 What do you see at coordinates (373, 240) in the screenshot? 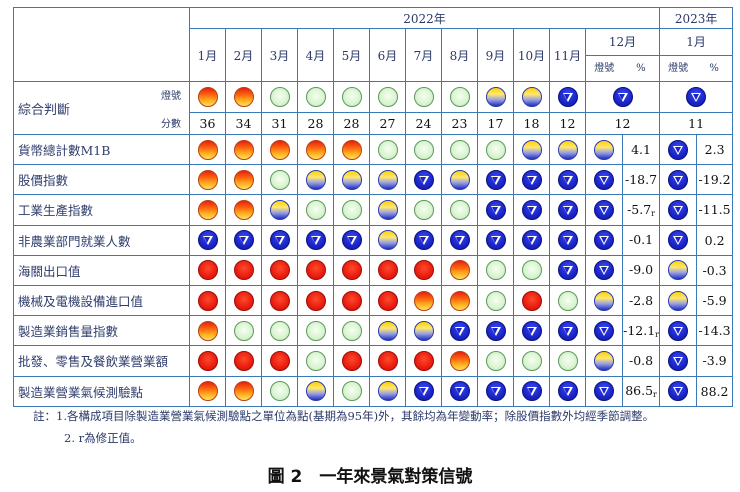
I see `indicator-row: 非農業部門就業人數 -0.1 0.2` at bounding box center [373, 240].